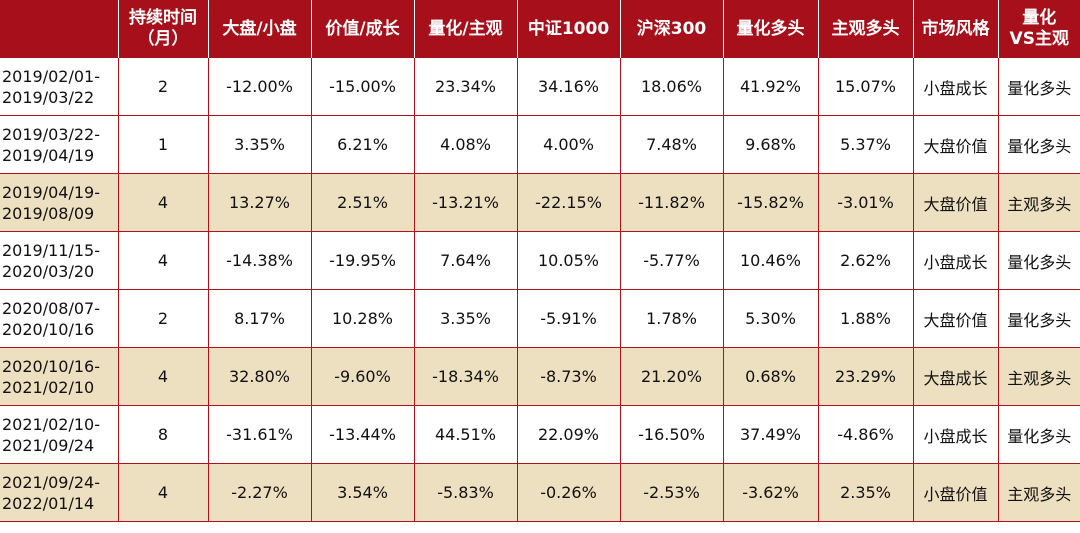 This screenshot has height=533, width=1080. Describe the element at coordinates (259, 492) in the screenshot. I see `cell-large-small: -2.27%` at that location.